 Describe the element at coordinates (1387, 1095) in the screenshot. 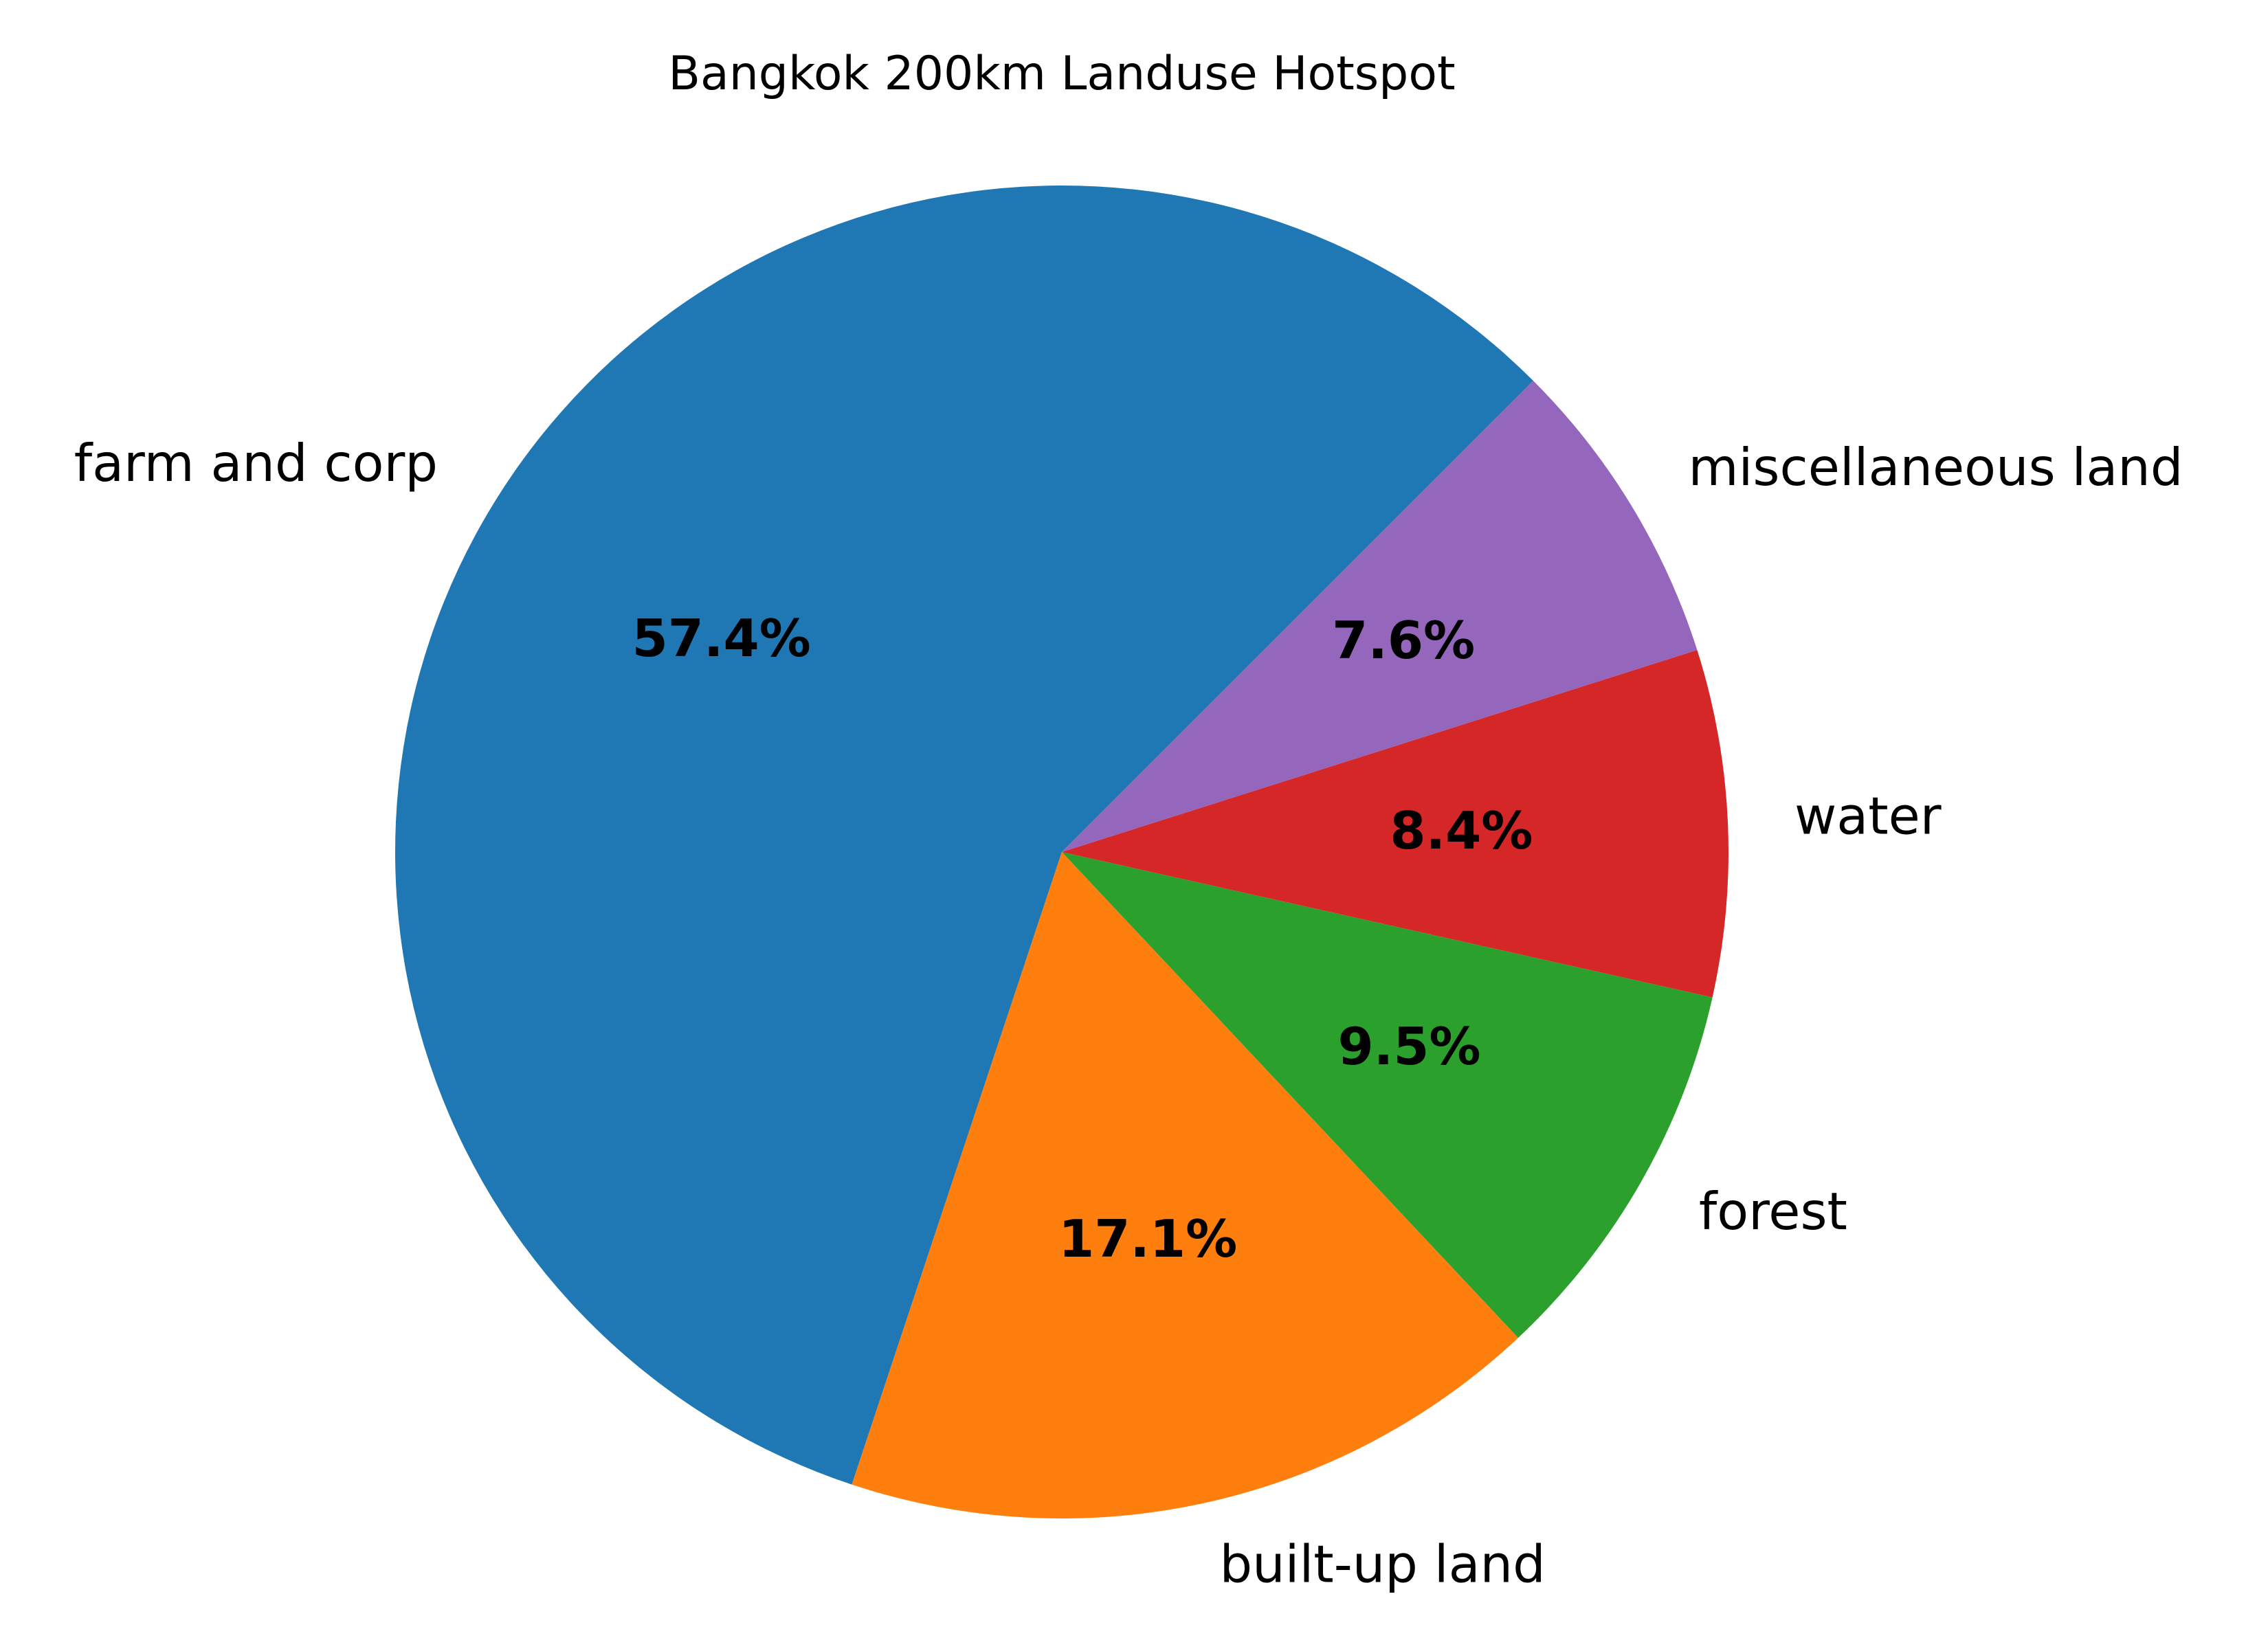

I see `pie-slice-forest` at that location.